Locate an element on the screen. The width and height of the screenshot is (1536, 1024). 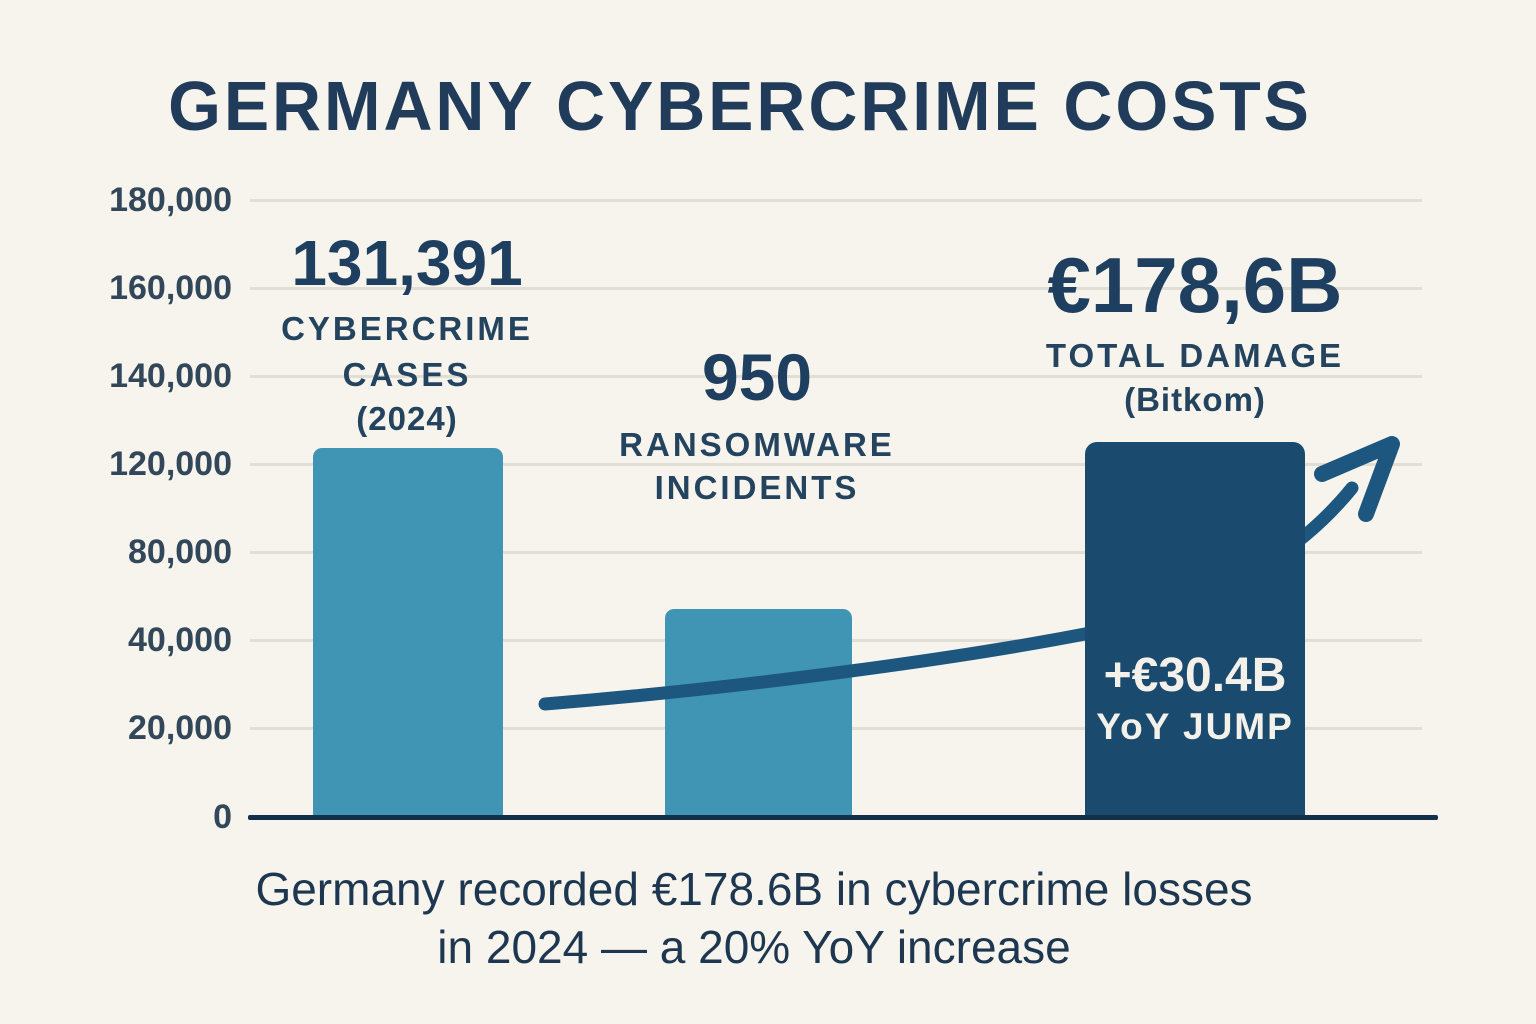
cases-label-line3: (2024) is located at coordinates (407, 418).